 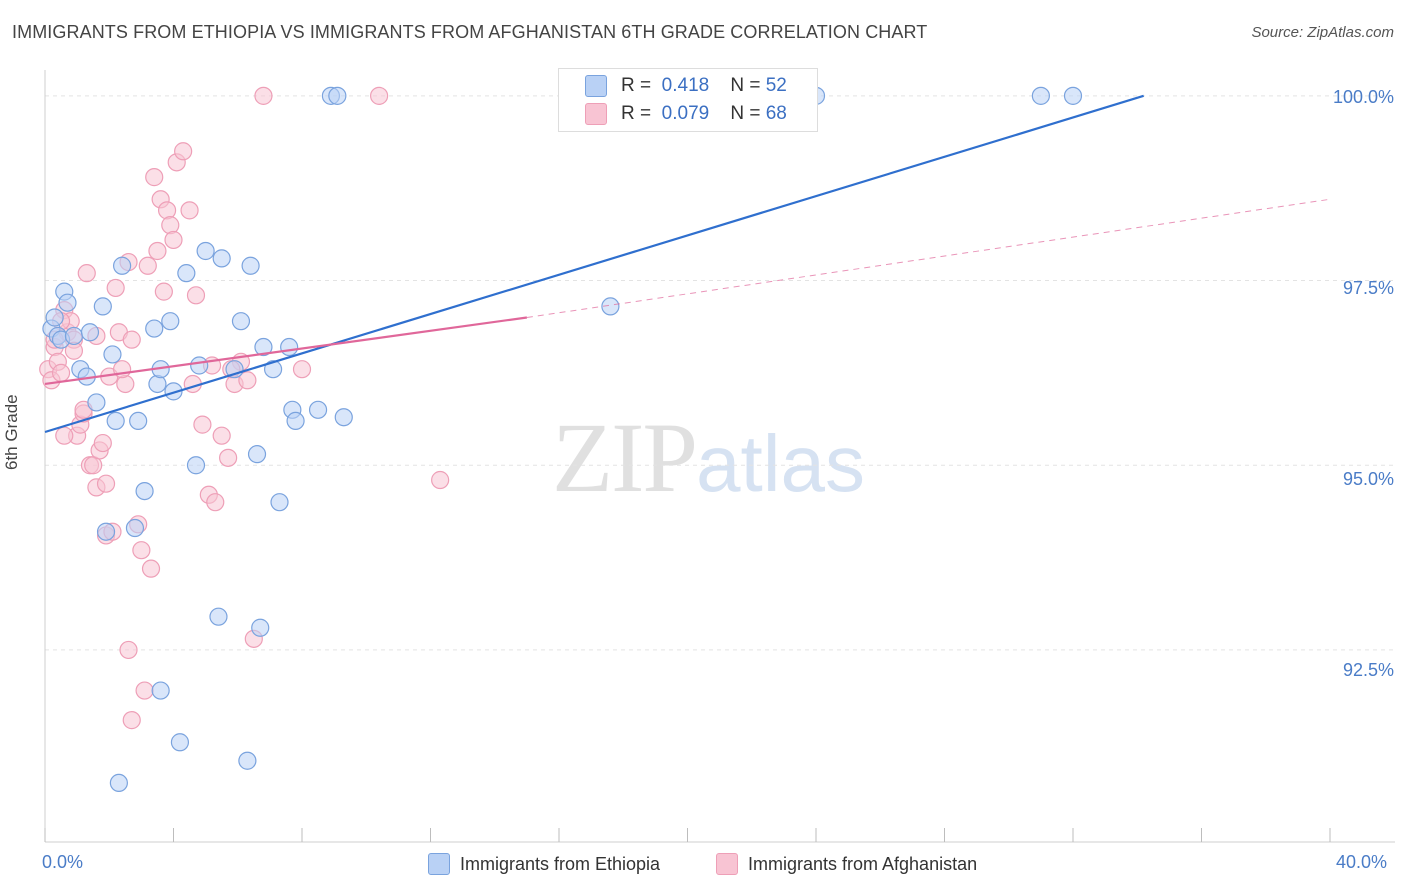 I want to click on bottom-legend-swatch-afghanistan, so click(x=727, y=864).